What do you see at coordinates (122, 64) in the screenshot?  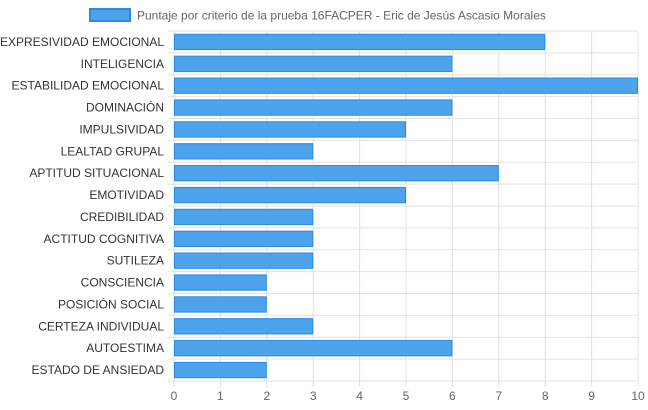 I see `category-label: INTELIGENCIA` at bounding box center [122, 64].